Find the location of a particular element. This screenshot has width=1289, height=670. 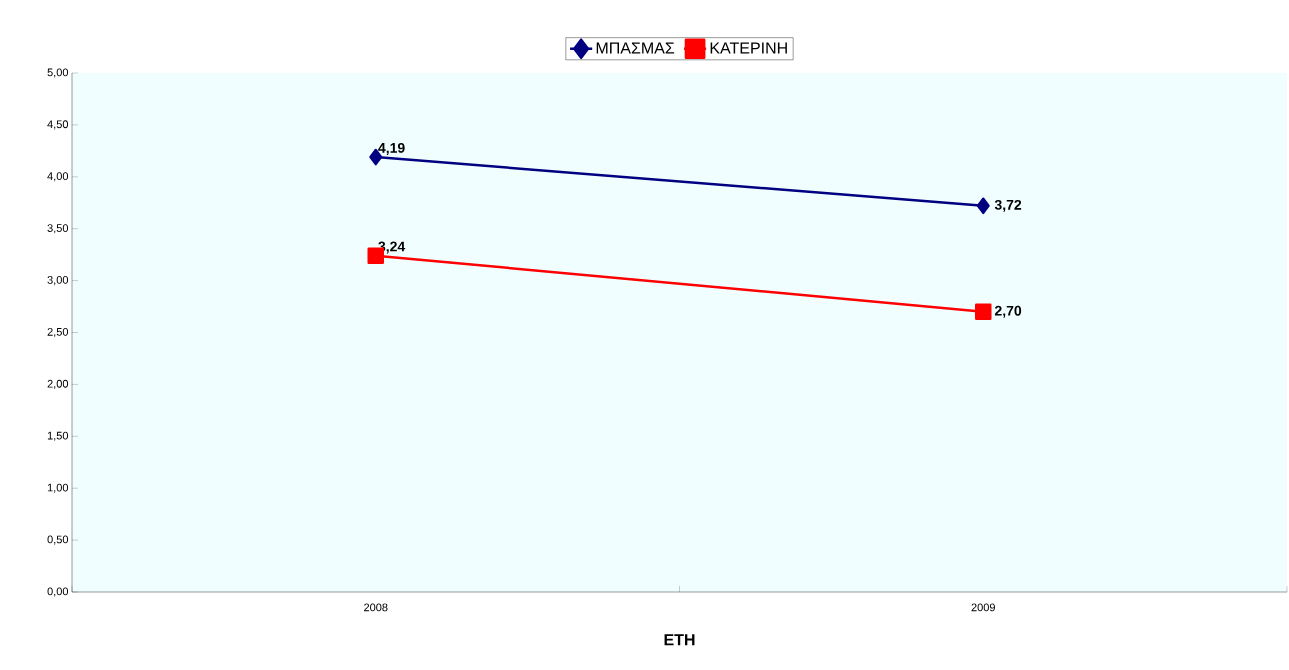

data-label: 2,70 is located at coordinates (1008, 311).